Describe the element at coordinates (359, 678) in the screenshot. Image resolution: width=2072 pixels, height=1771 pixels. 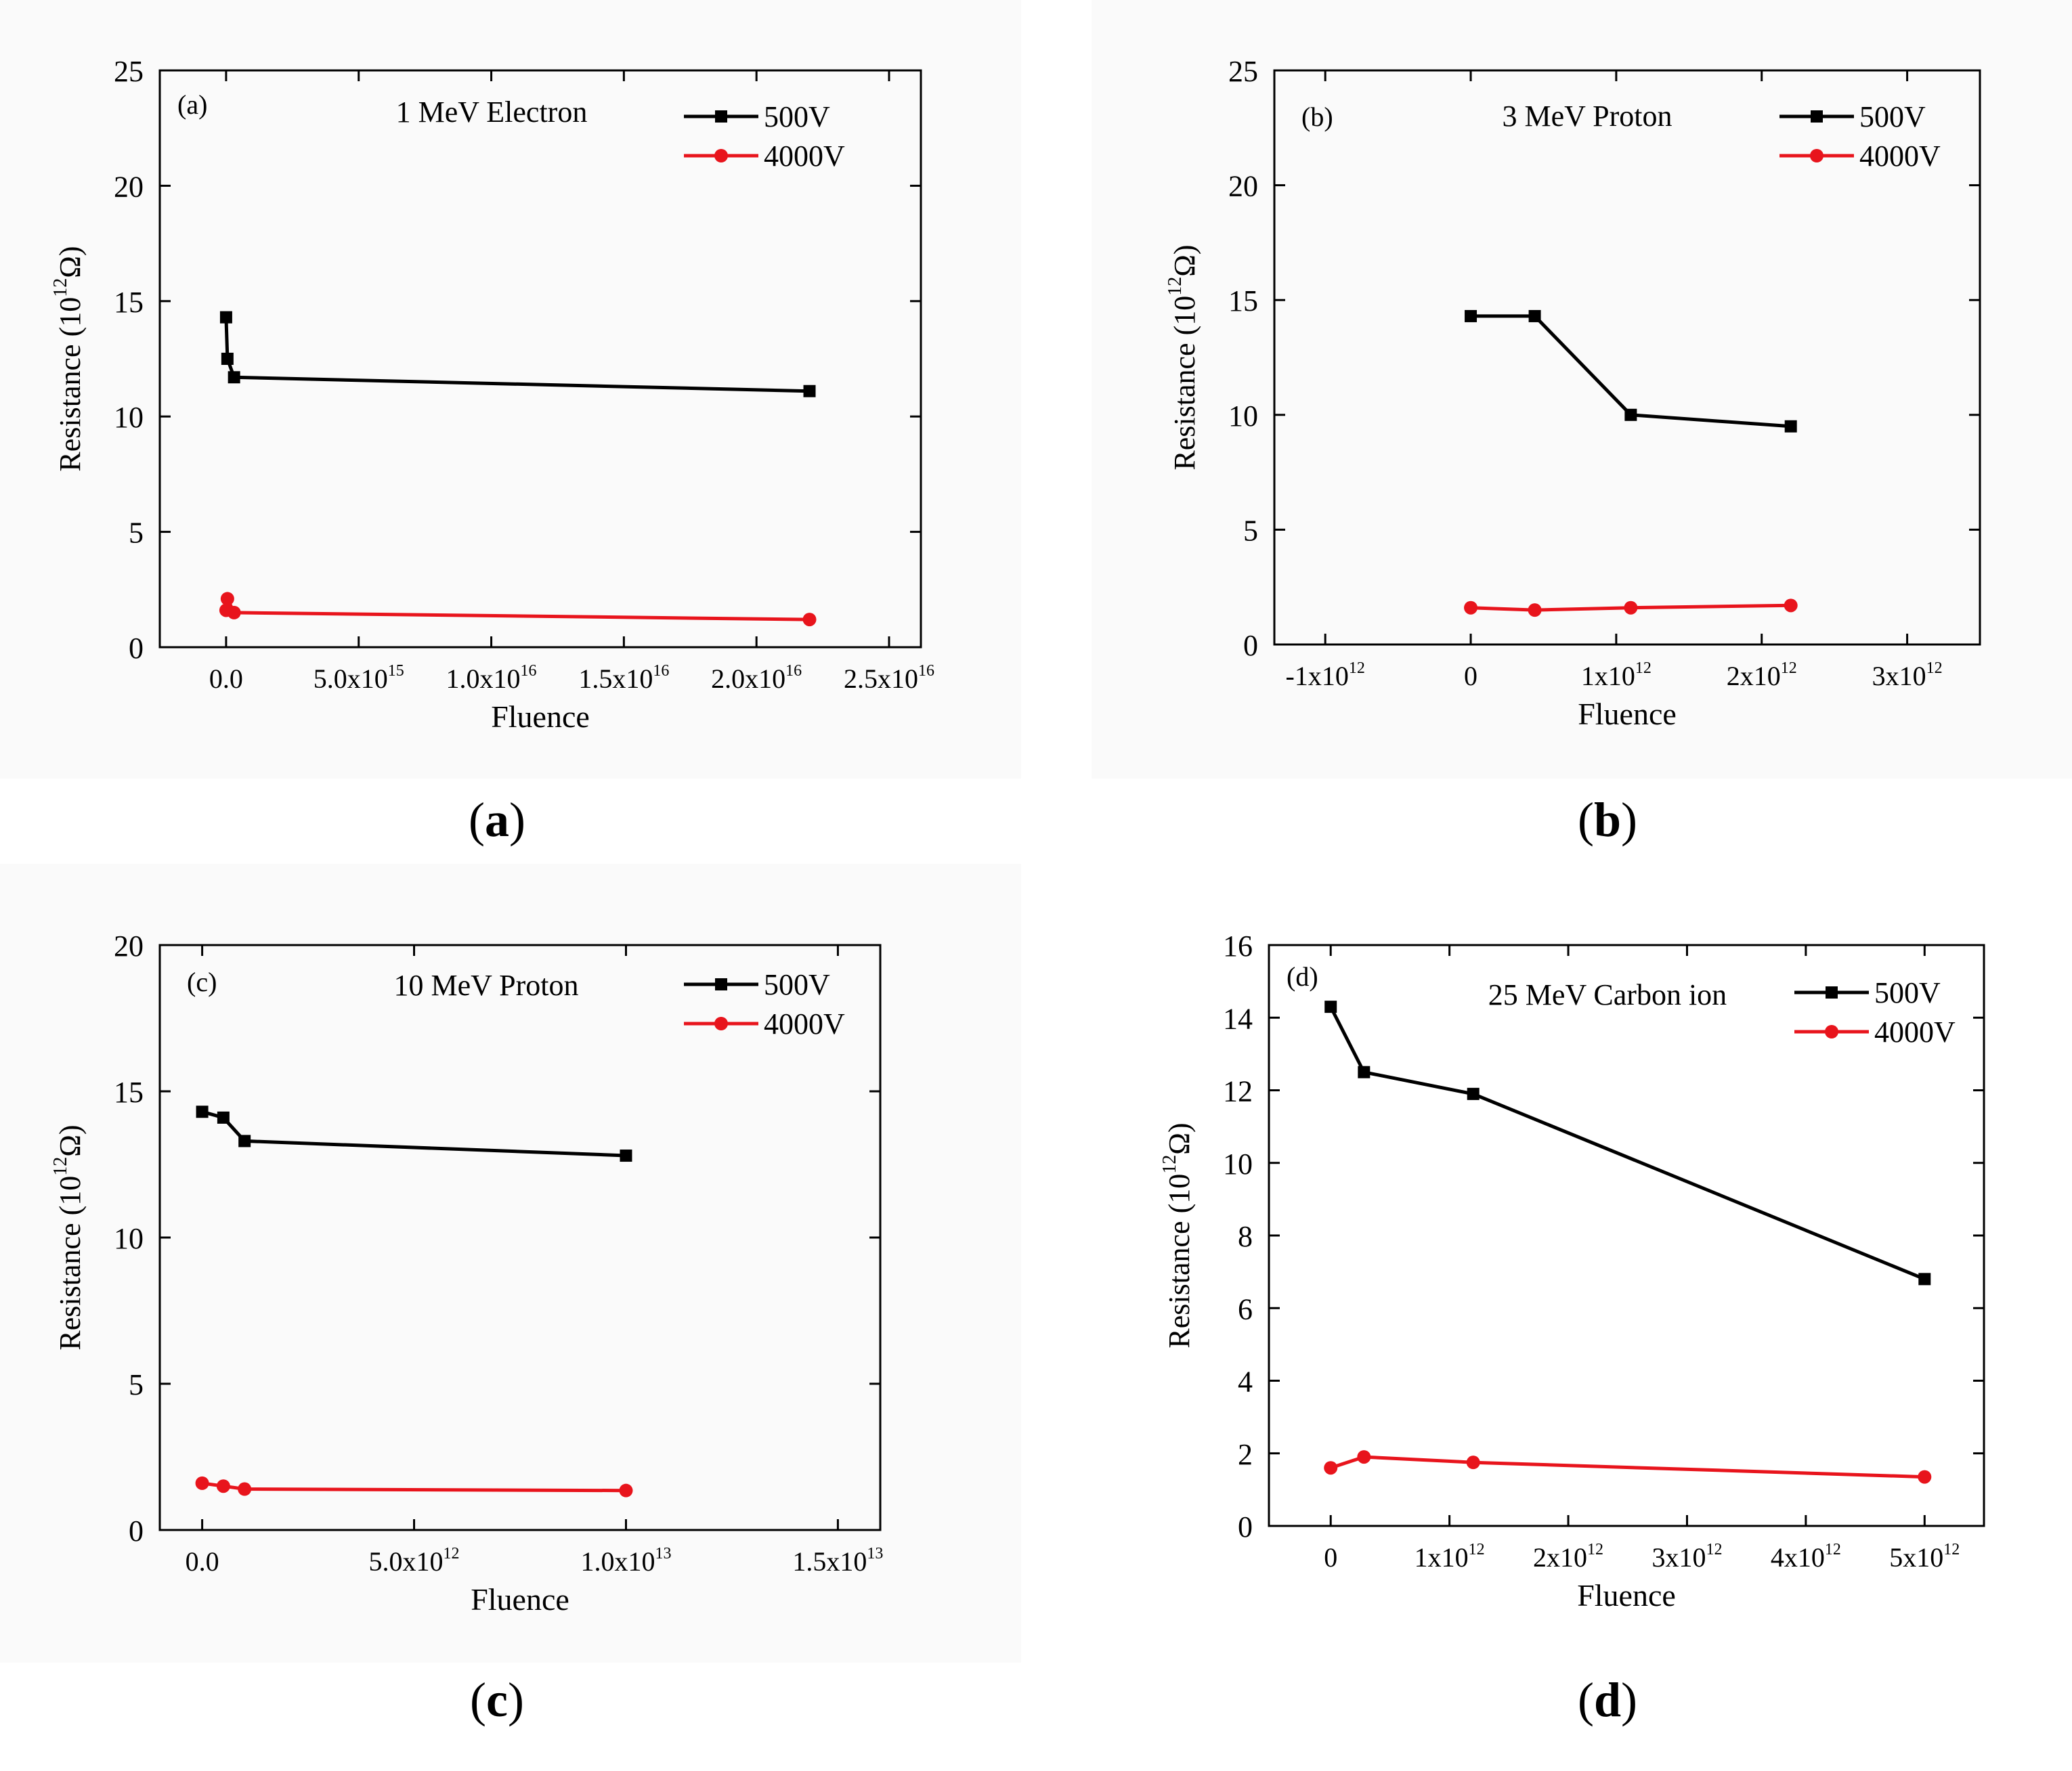
I see `x-tick-label: 5.0x10¹⁵` at that location.